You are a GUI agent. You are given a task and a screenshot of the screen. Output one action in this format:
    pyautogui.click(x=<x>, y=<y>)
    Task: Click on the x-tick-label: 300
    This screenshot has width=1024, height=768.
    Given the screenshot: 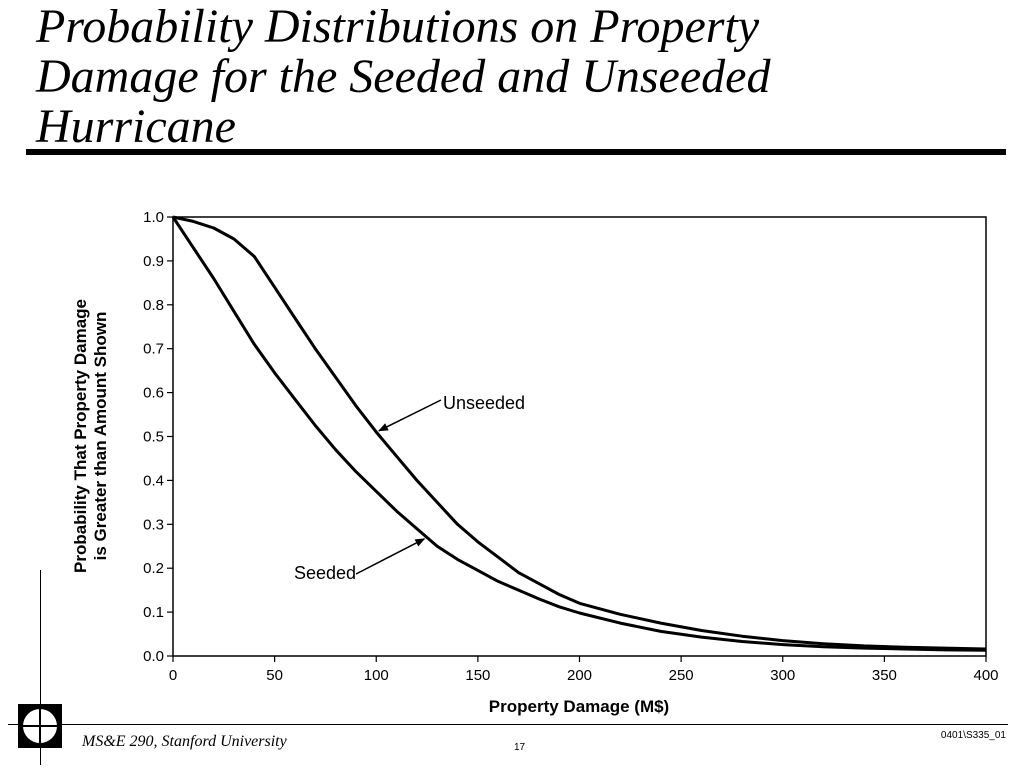 What is the action you would take?
    pyautogui.click(x=782, y=675)
    